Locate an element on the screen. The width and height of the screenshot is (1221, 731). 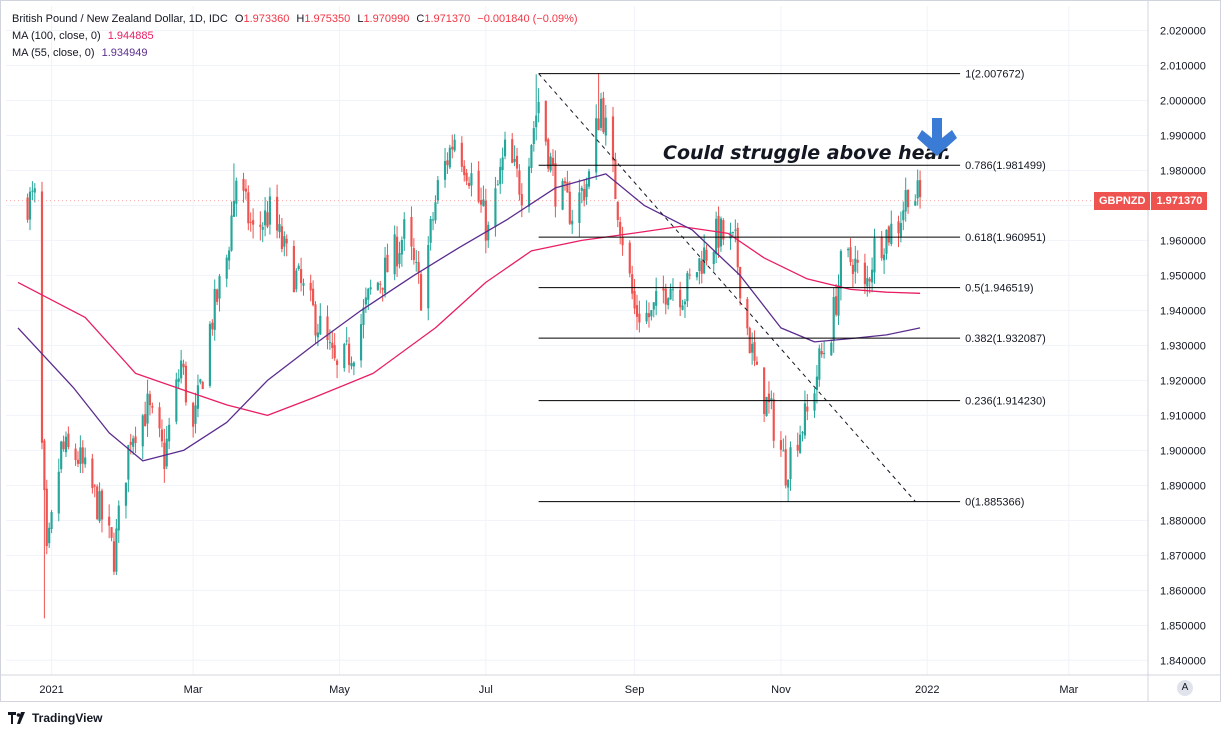
legend-close-label: C is located at coordinates (420, 19).